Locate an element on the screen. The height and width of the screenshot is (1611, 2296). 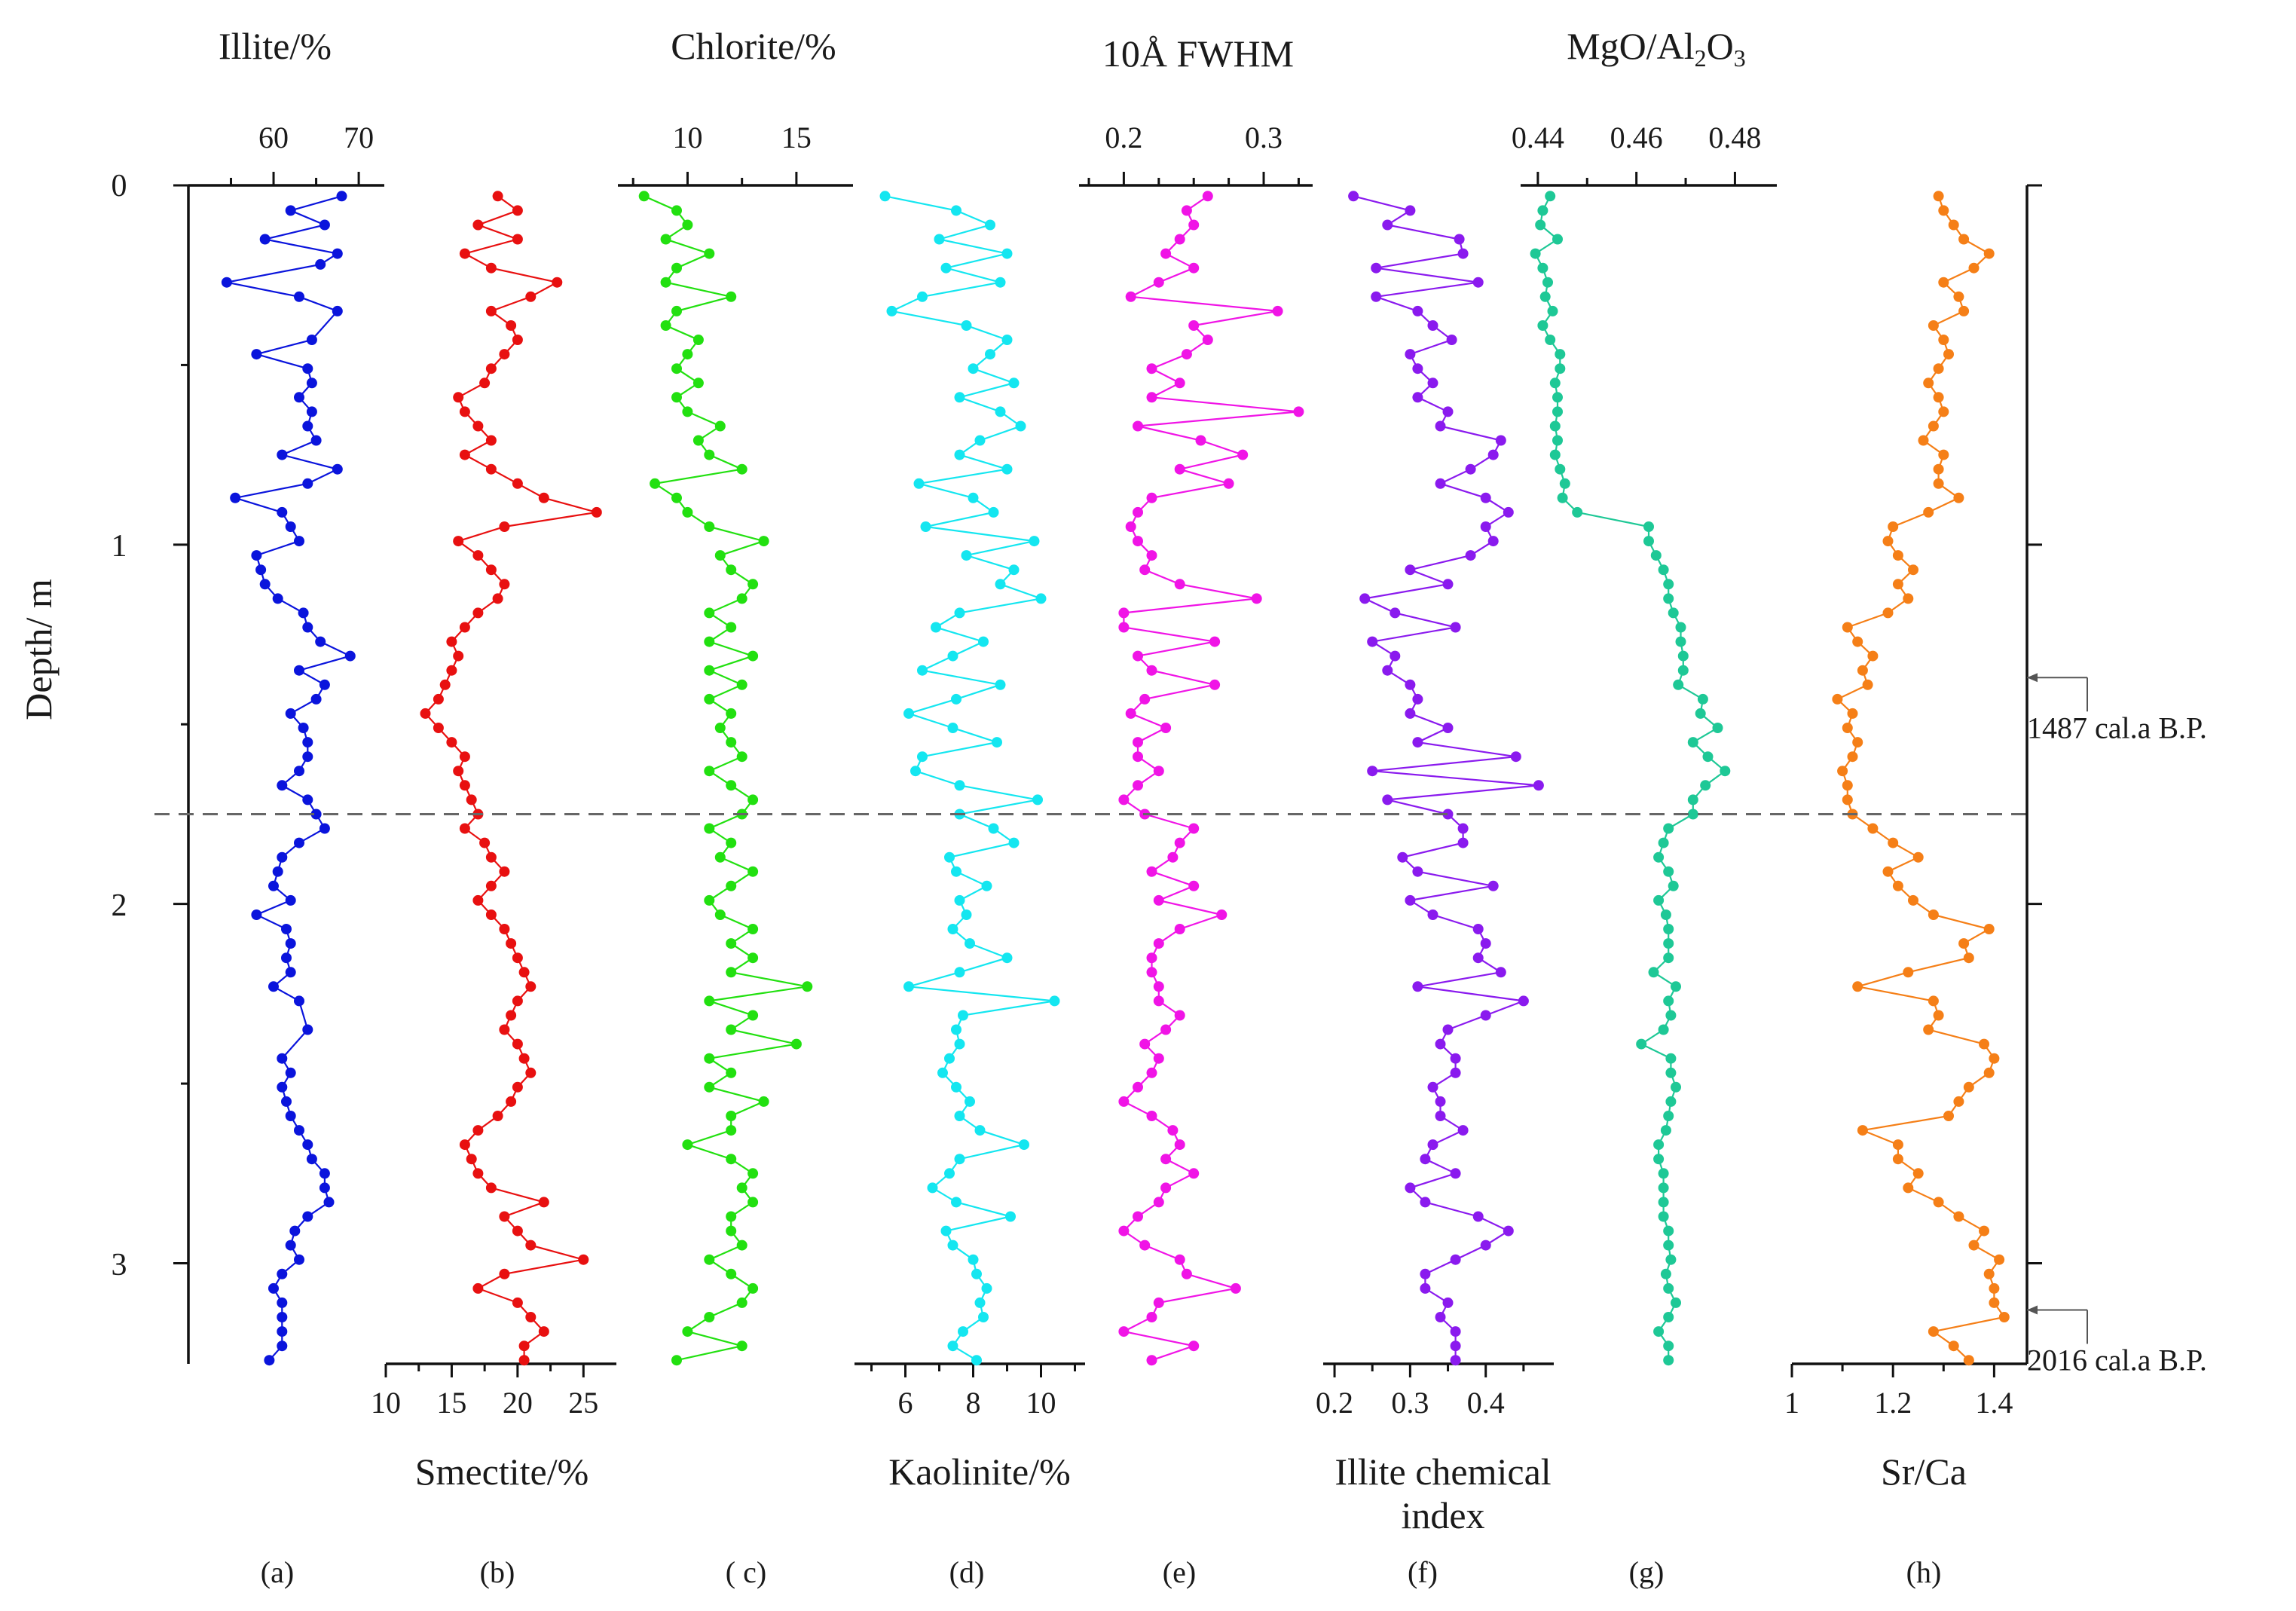
panel-h-series-line is located at coordinates (1921, 778).